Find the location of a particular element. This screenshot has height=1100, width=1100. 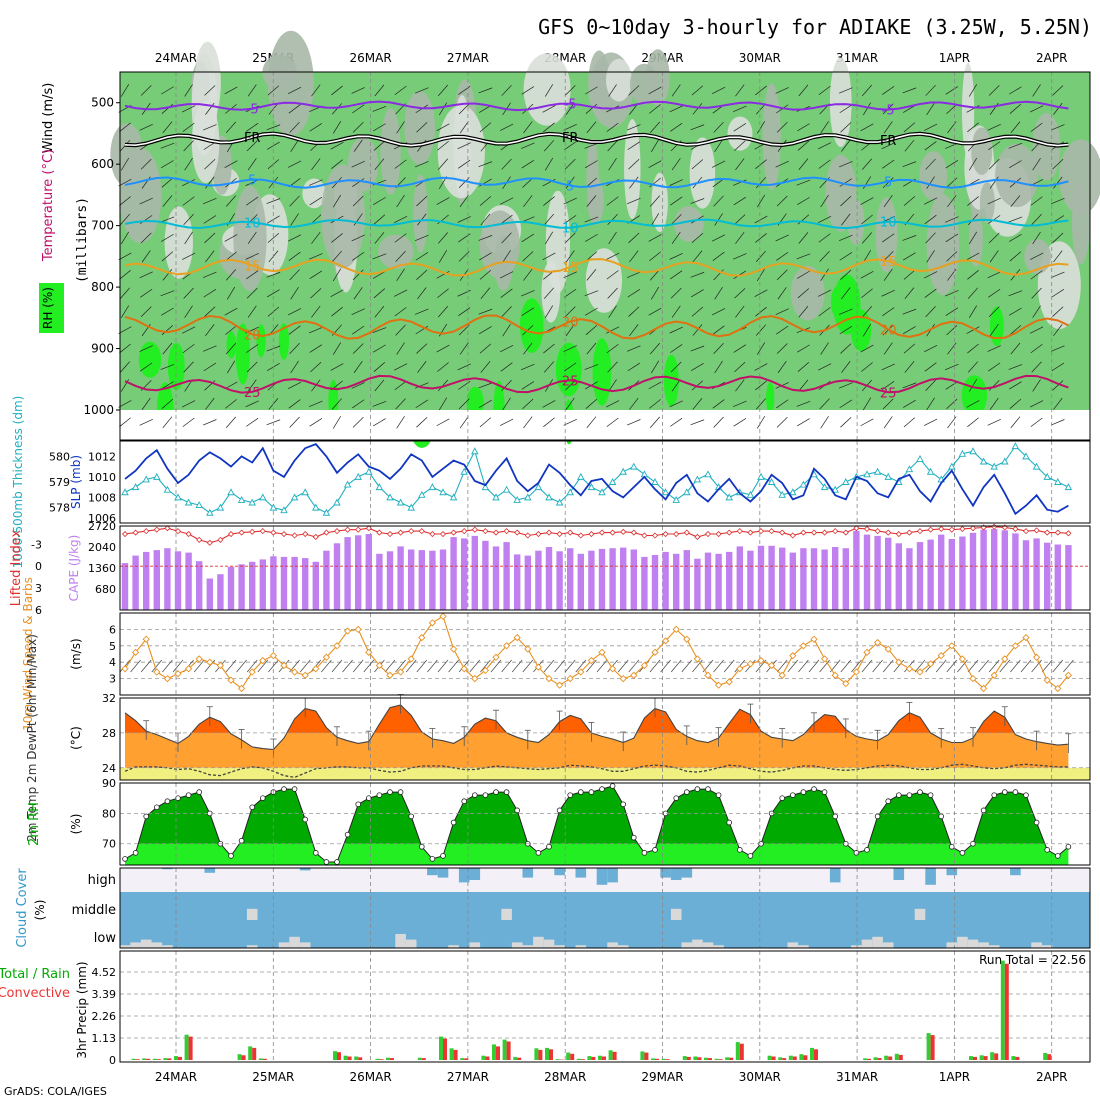

isotherm-label-20-2: 20 is located at coordinates (888, 330).